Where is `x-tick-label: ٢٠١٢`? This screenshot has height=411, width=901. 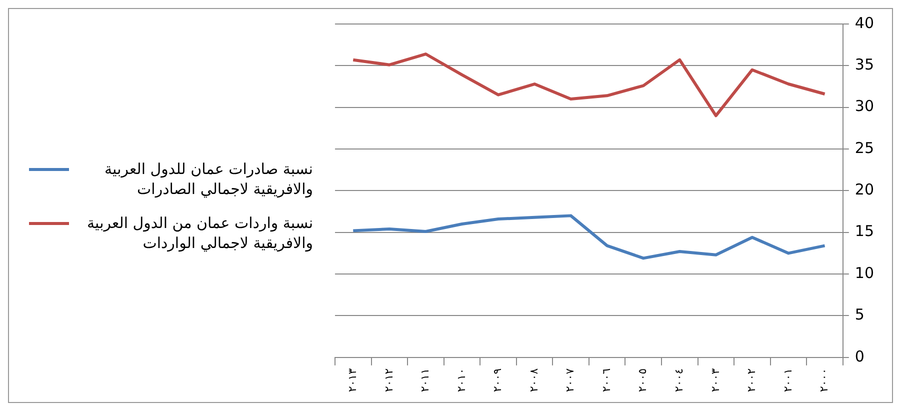
x-tick-label: ٢٠١٢ is located at coordinates (389, 380).